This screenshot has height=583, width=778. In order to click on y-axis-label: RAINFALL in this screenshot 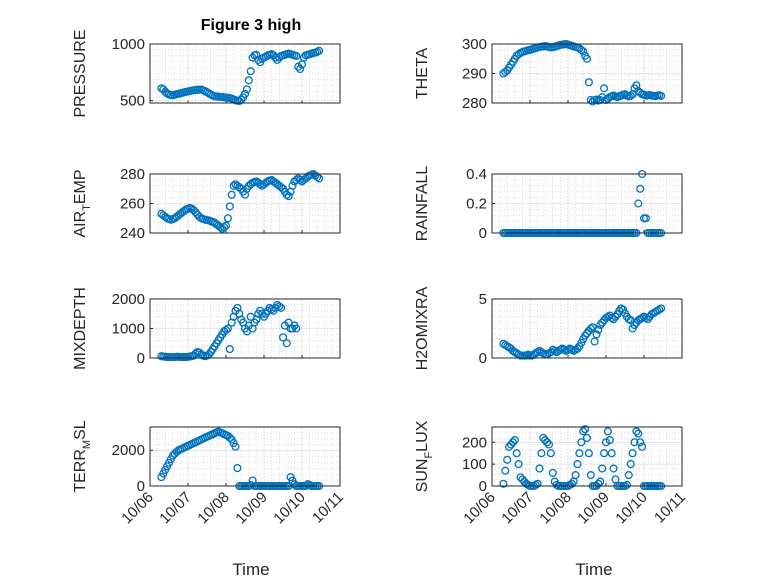, I will do `click(422, 204)`.